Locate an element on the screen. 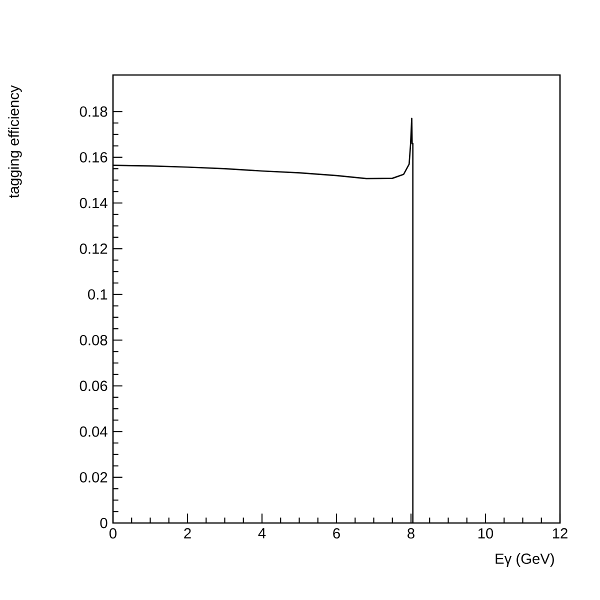  y-tick-label: 0.04 is located at coordinates (94, 431).